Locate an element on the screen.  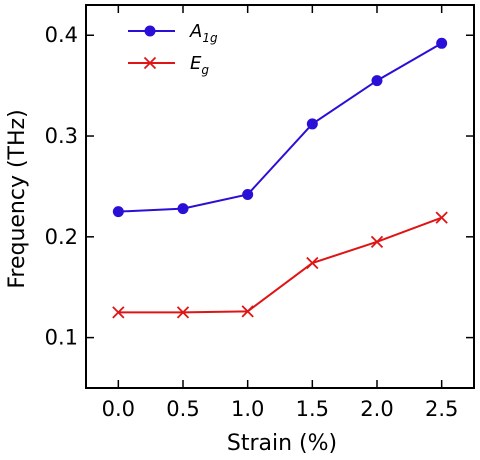
legend-label: Eg is located at coordinates (199, 65).